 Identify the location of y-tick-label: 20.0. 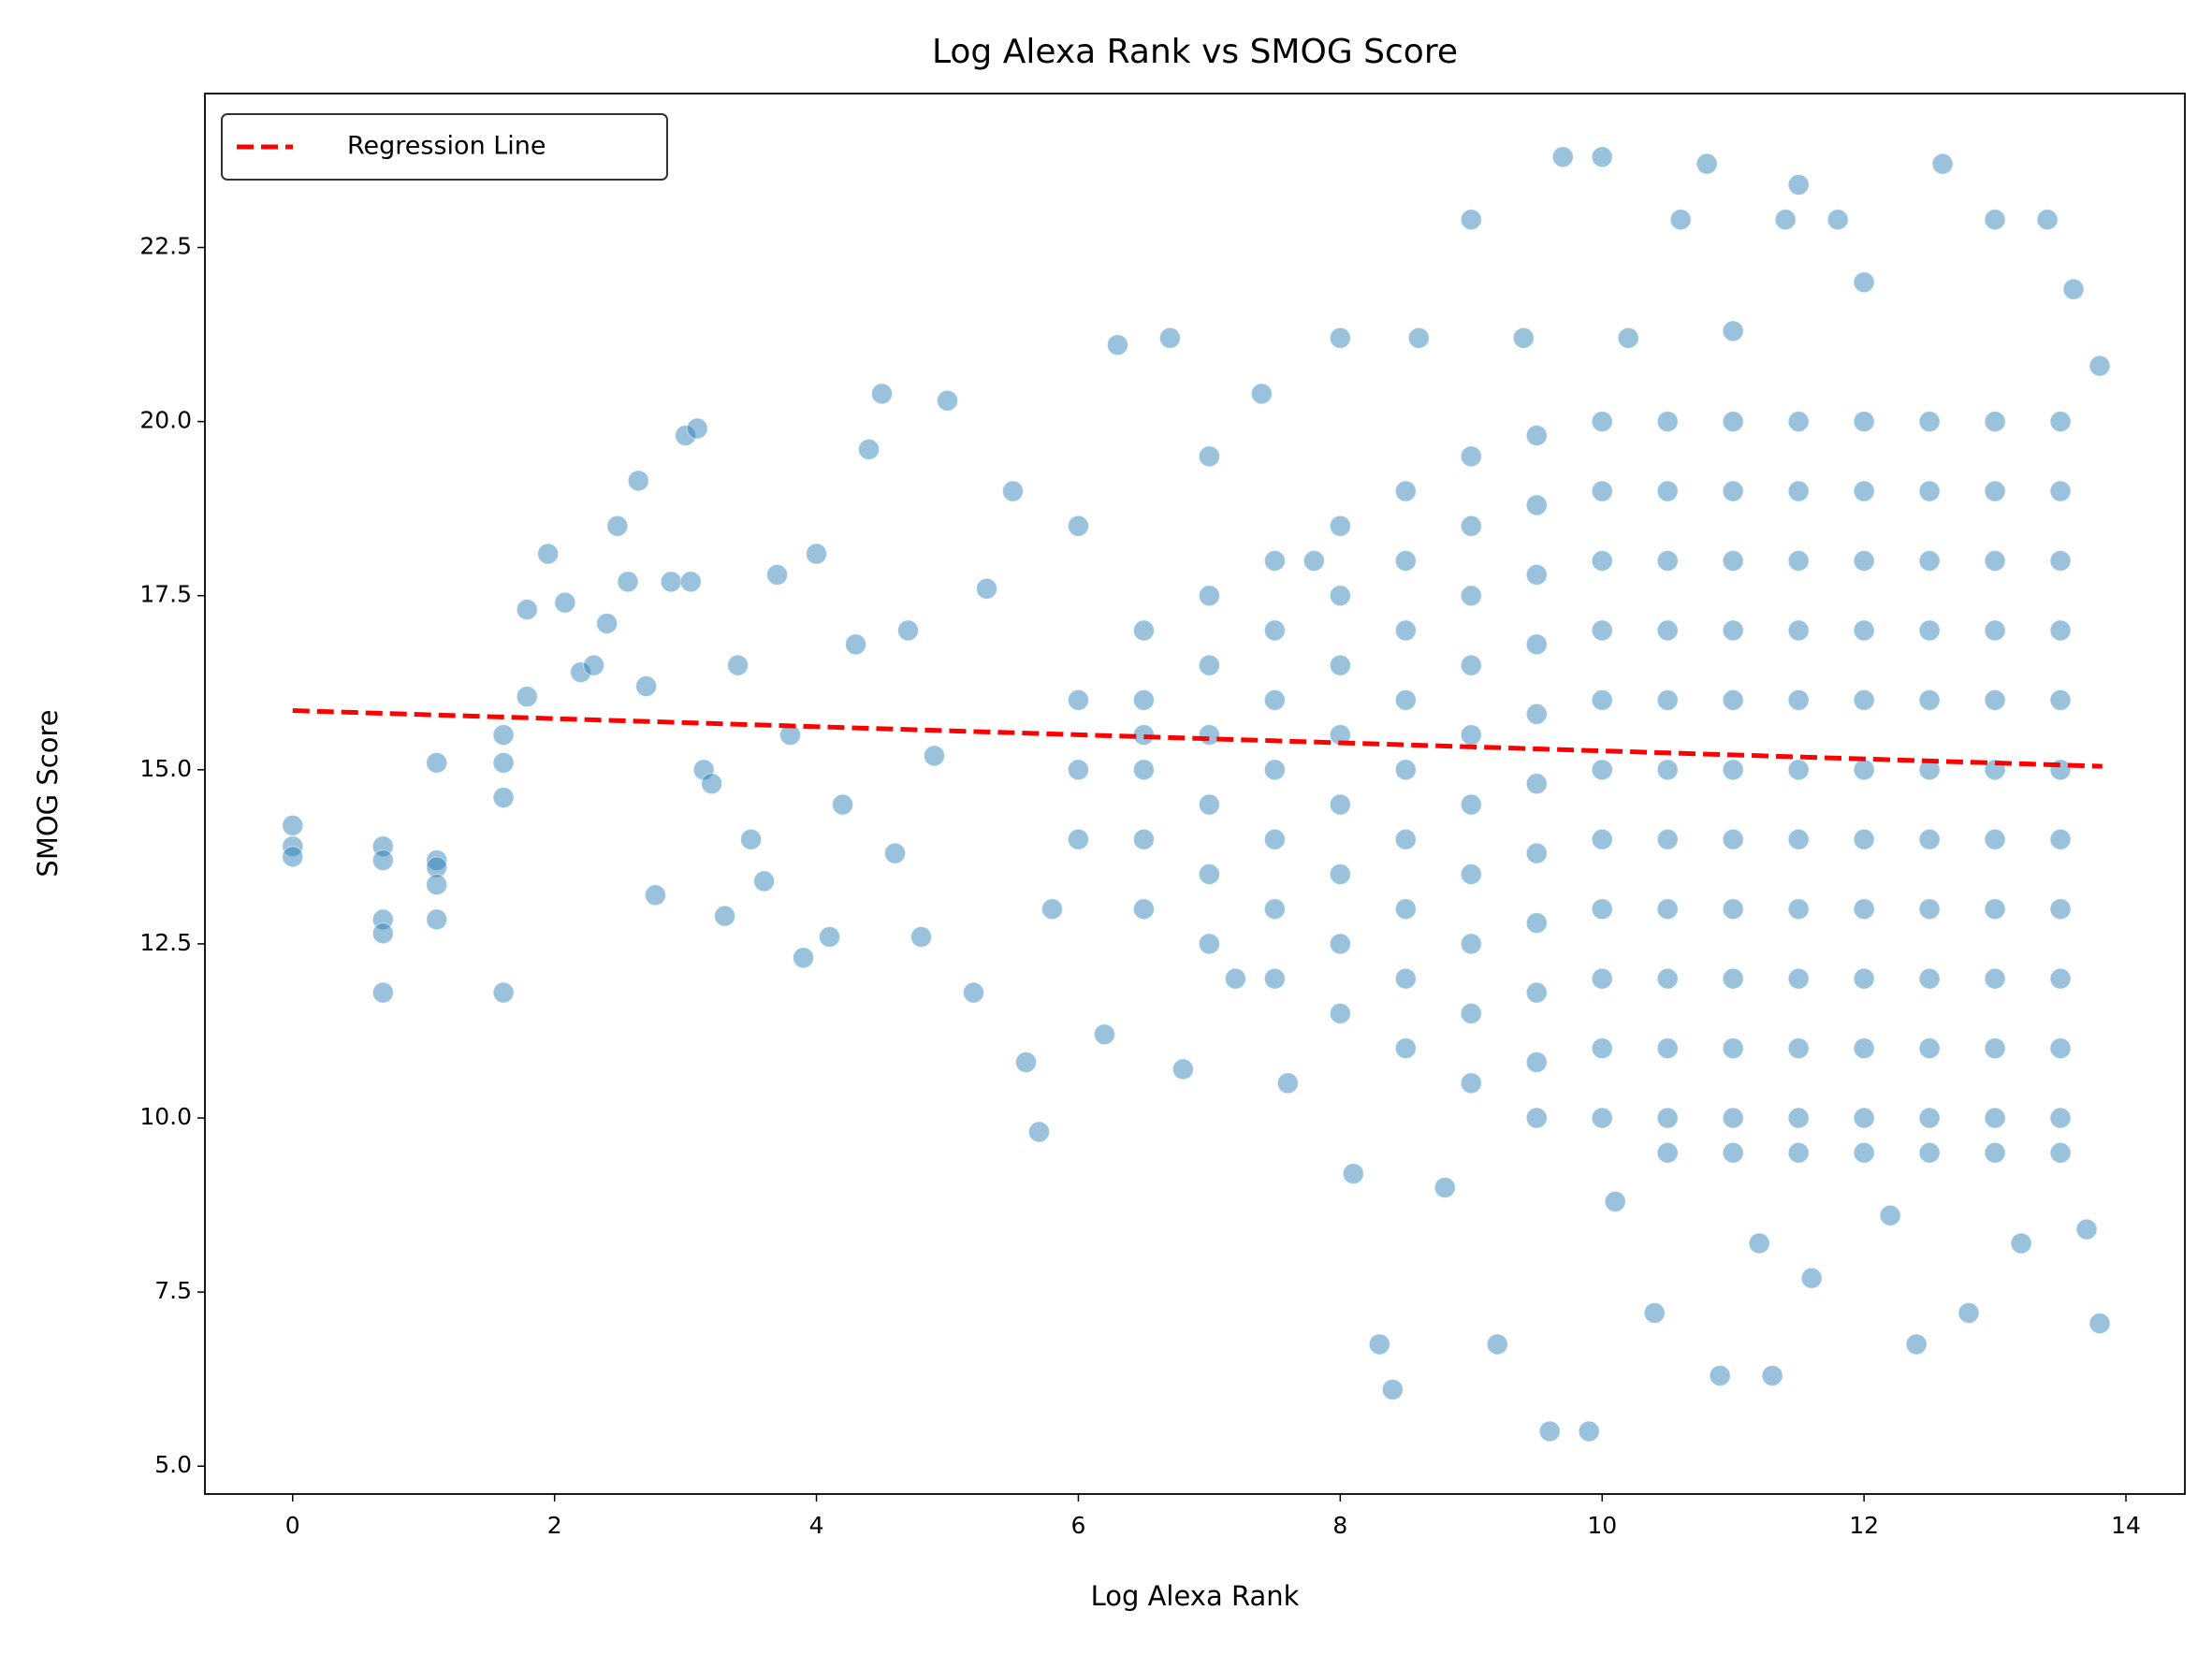
(165, 420).